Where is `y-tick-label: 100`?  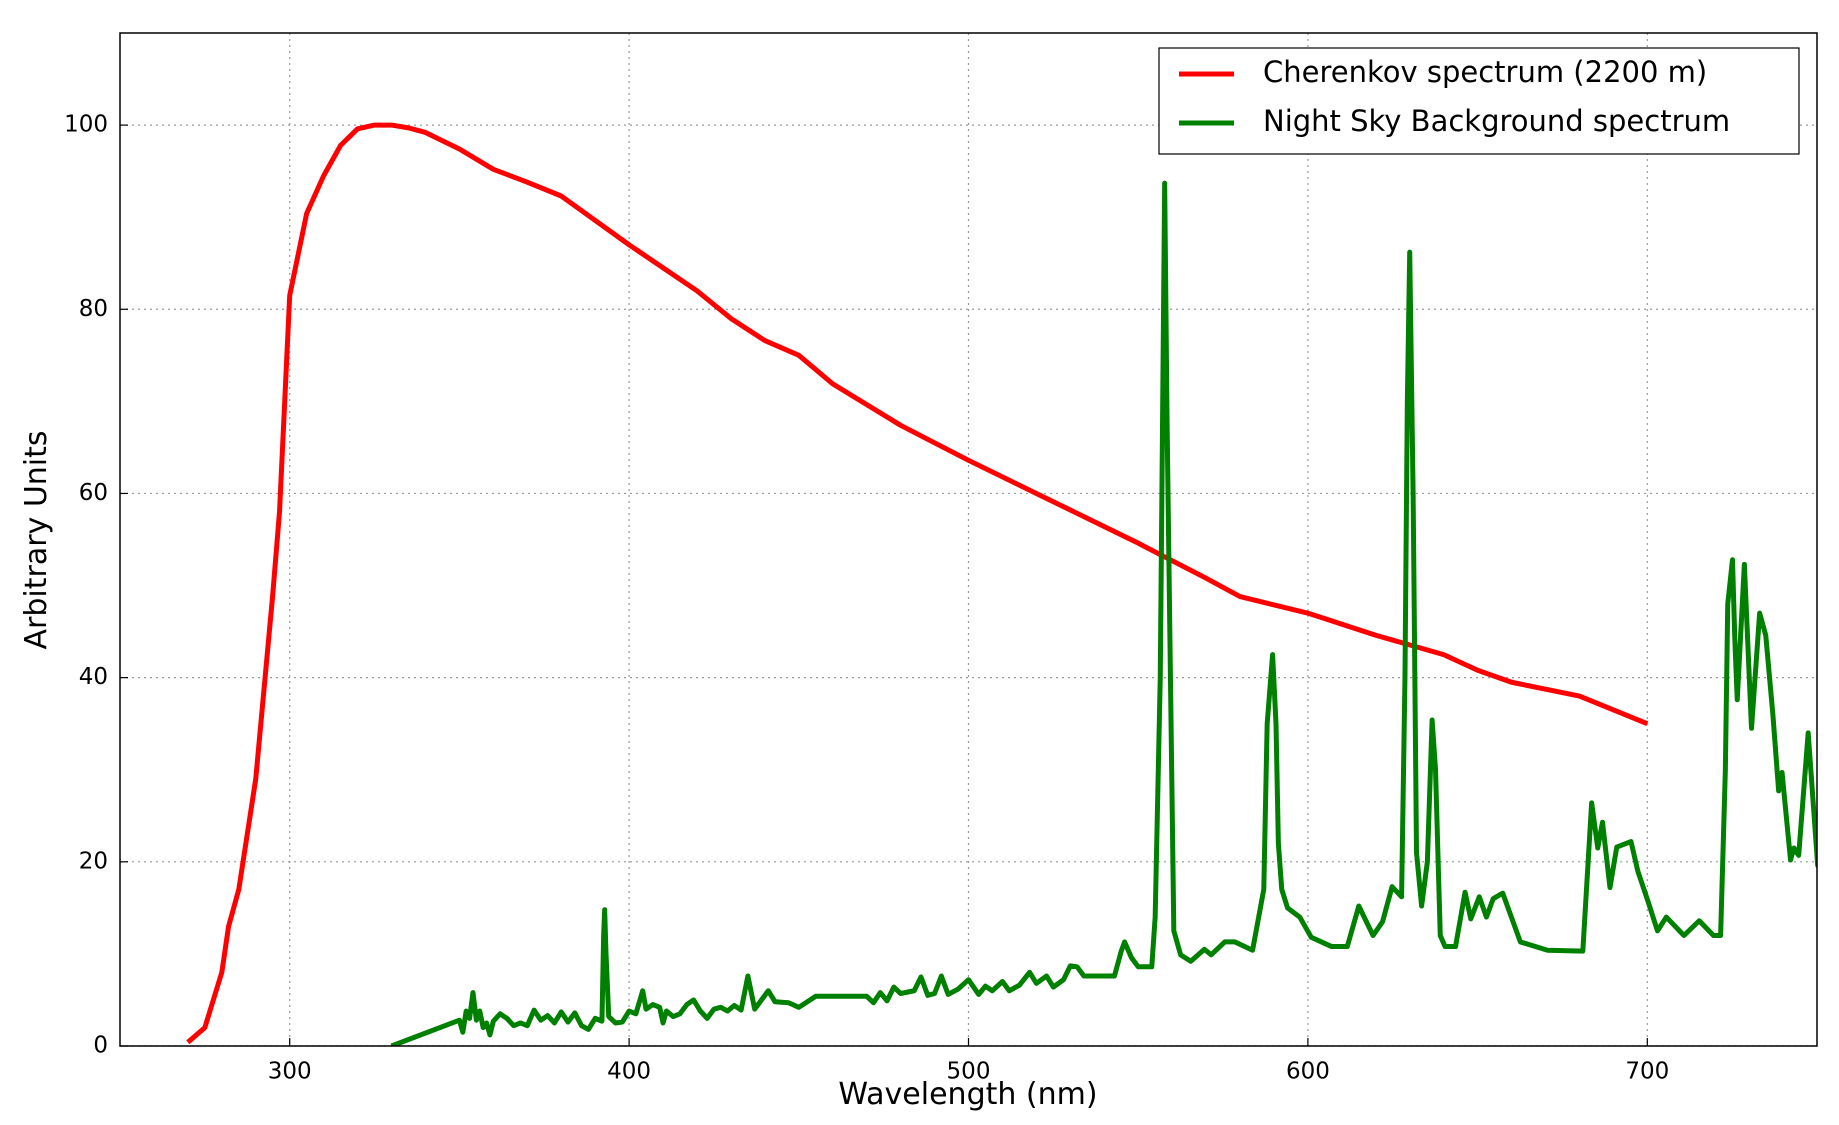 y-tick-label: 100 is located at coordinates (86, 125).